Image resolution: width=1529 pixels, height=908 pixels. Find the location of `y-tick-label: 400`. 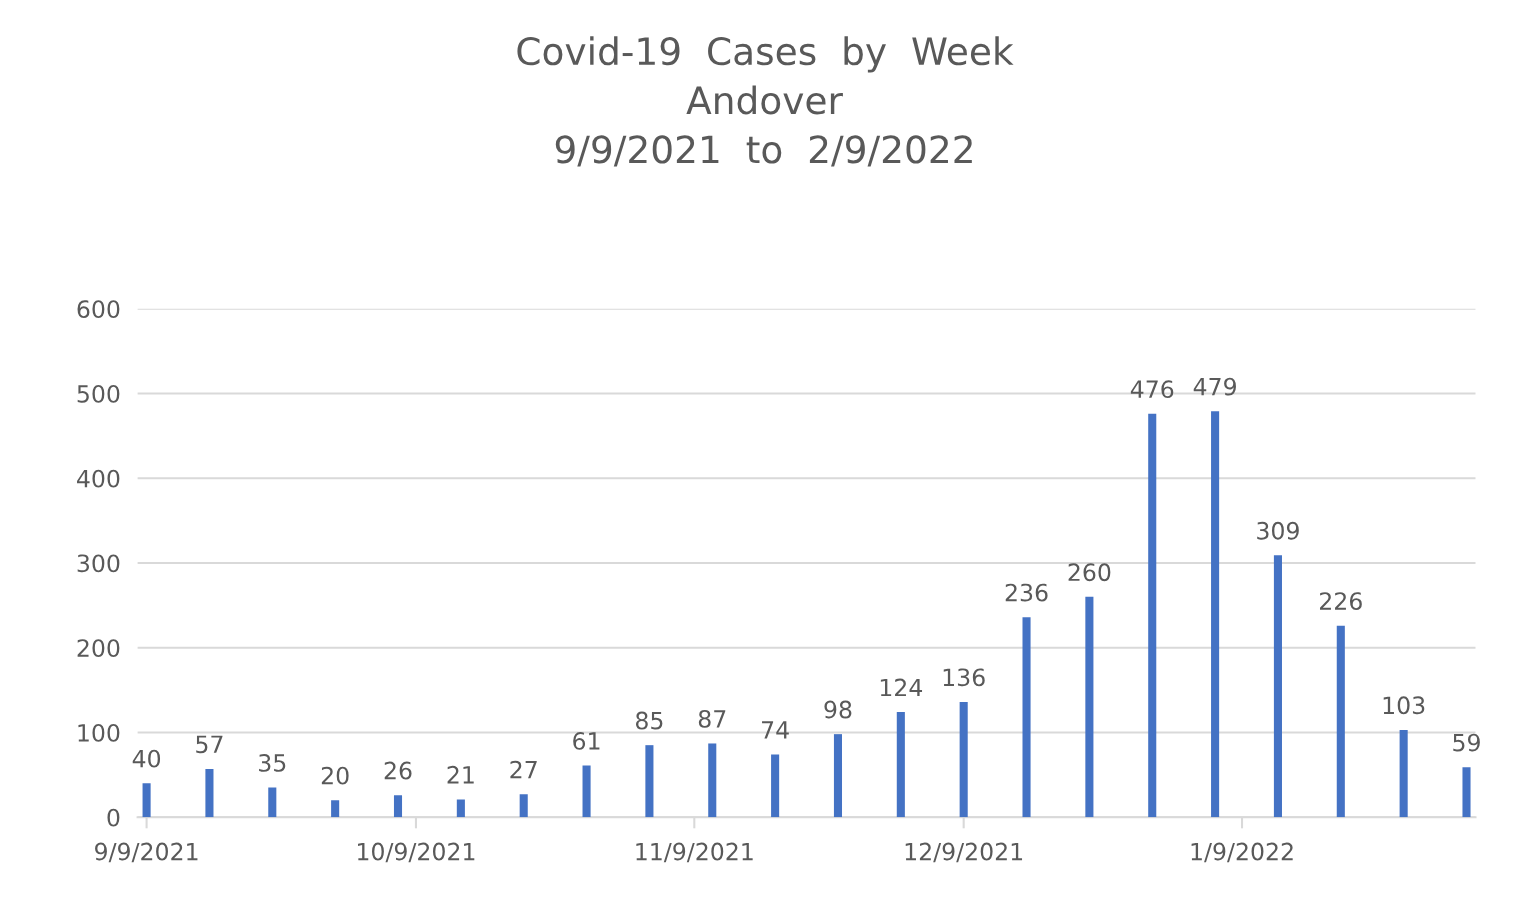

y-tick-label: 400 is located at coordinates (98, 478).